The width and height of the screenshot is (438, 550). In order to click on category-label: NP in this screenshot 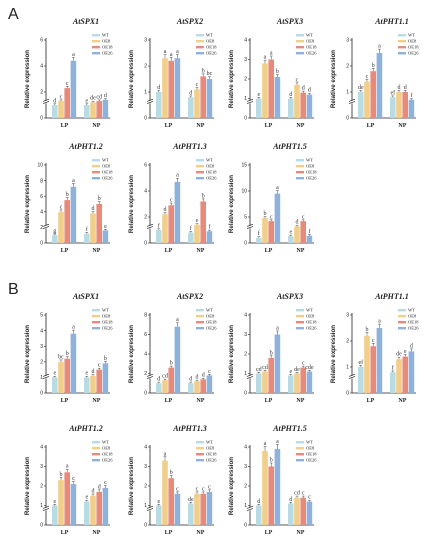, I will do `click(300, 401)`.